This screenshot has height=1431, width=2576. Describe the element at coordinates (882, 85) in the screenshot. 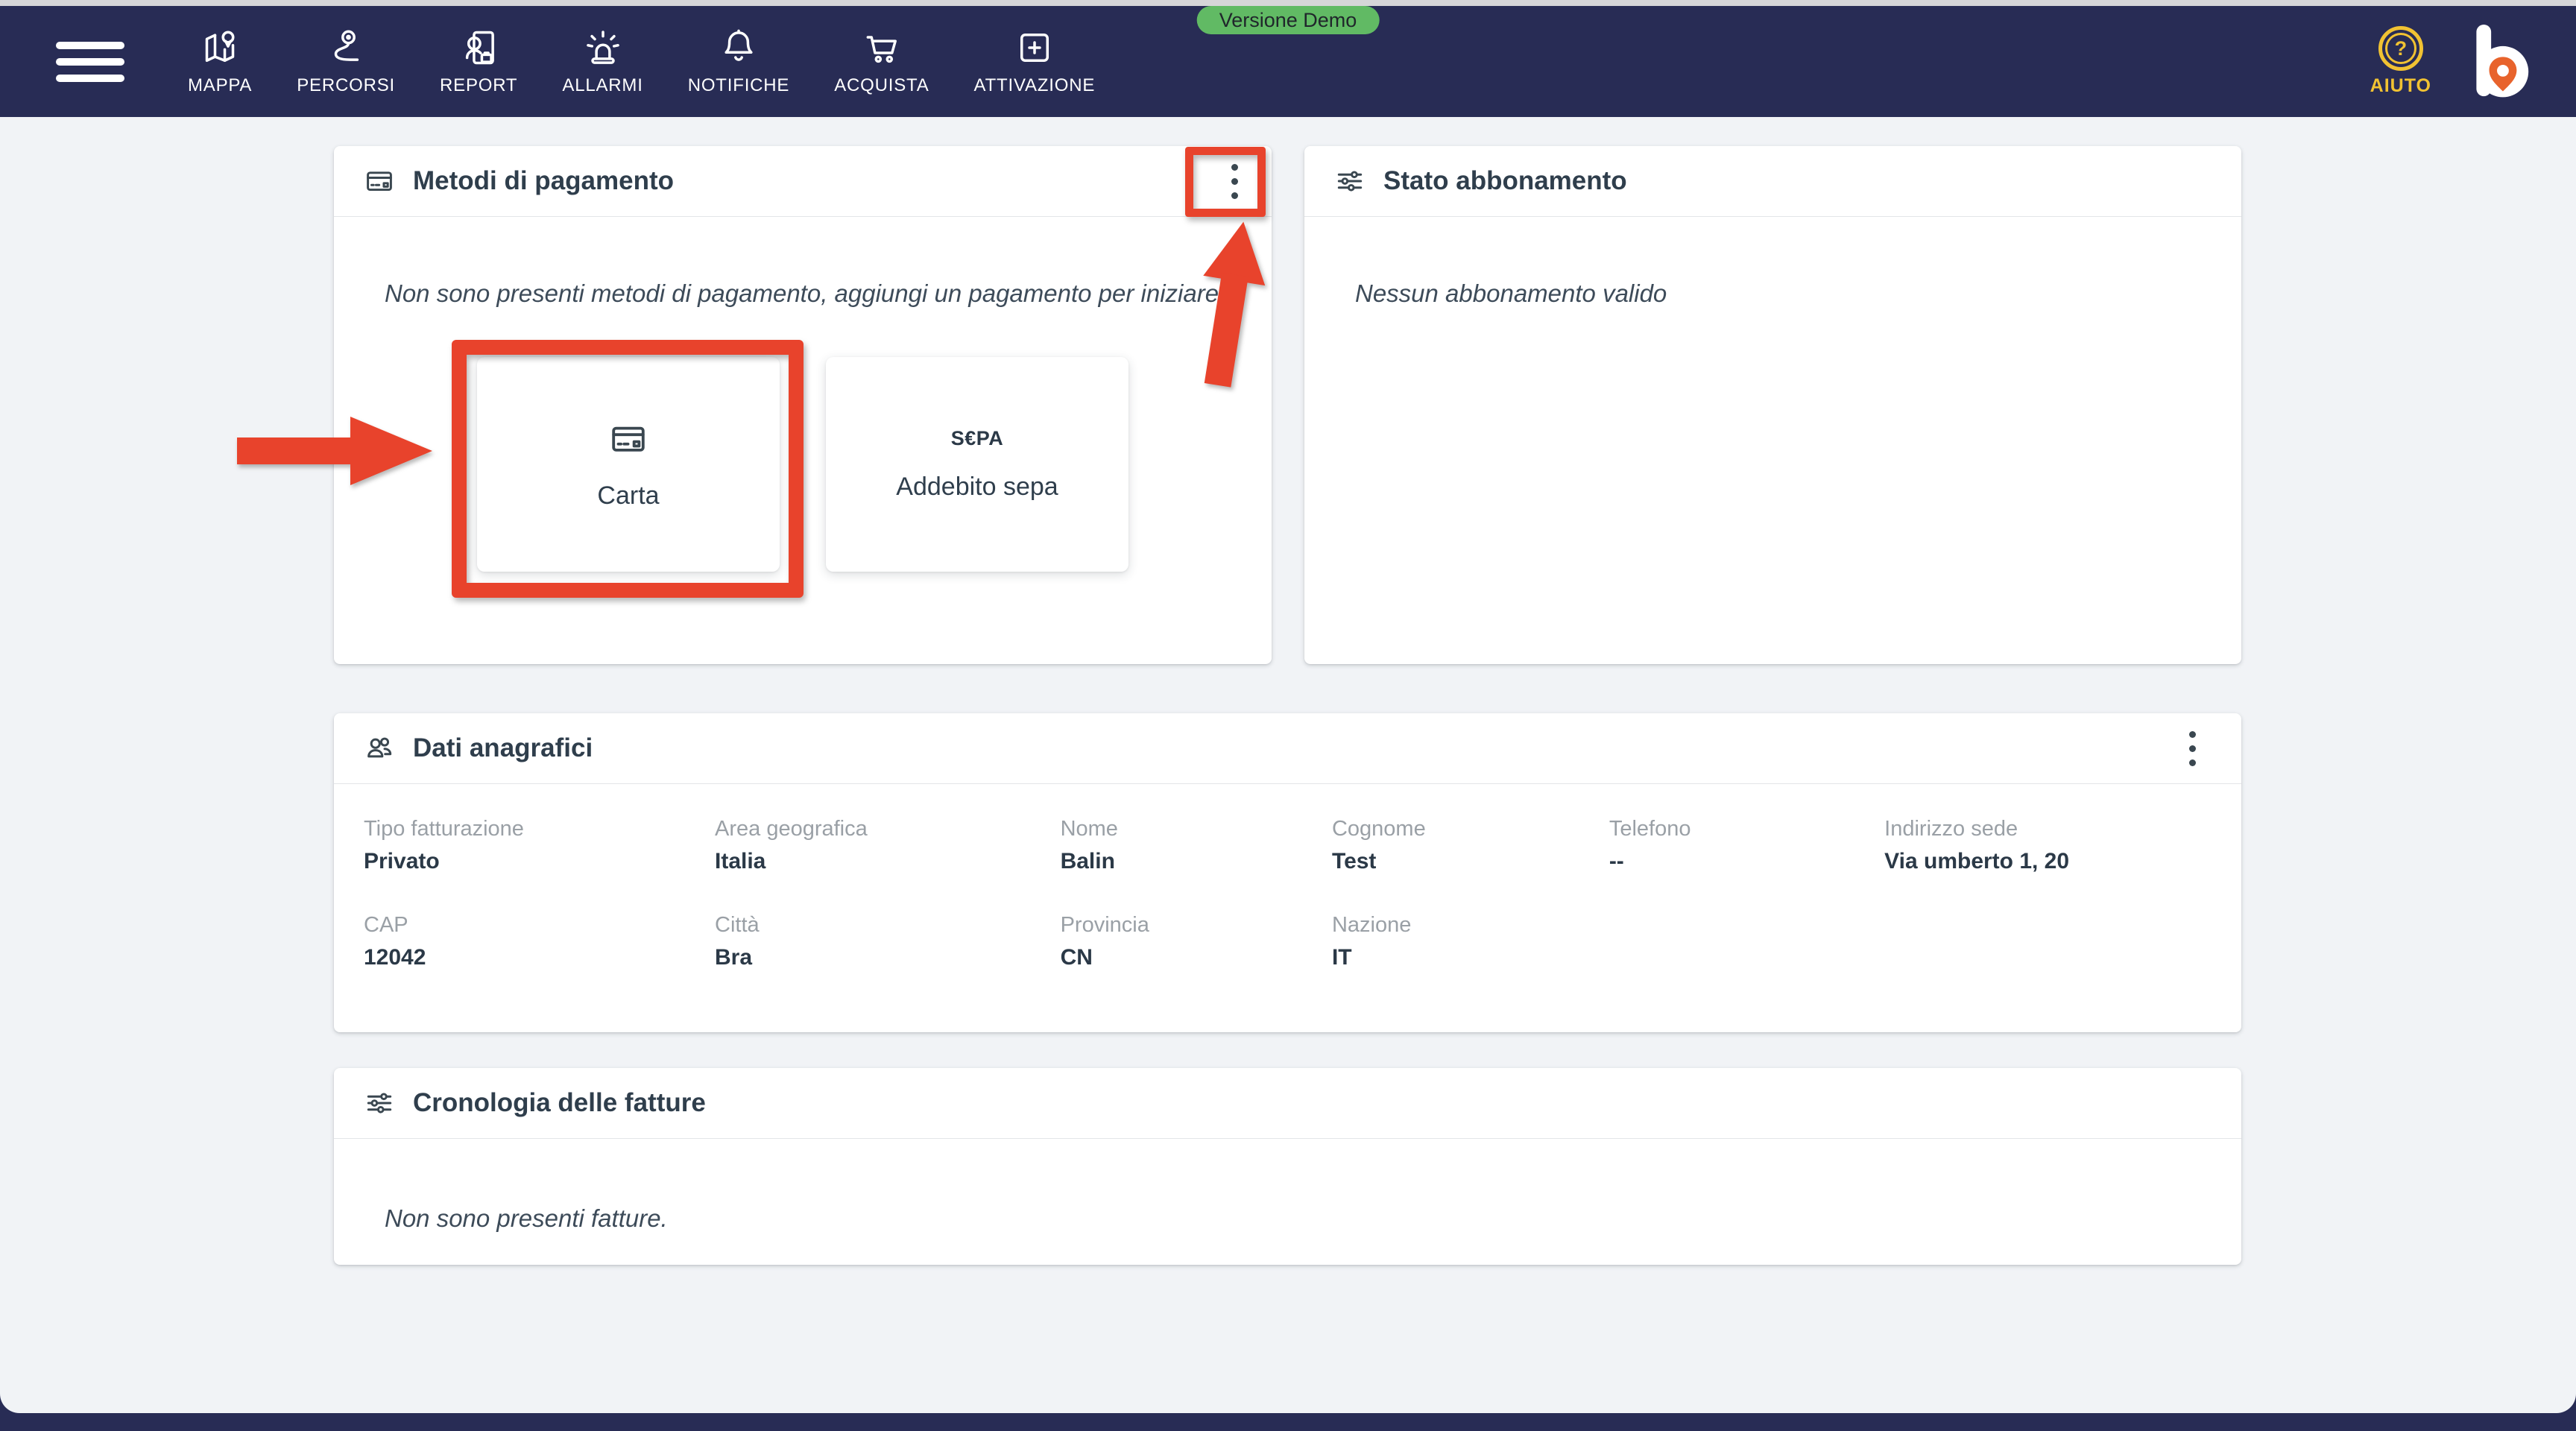

I see `nav-item-label: ACQUISTA` at that location.